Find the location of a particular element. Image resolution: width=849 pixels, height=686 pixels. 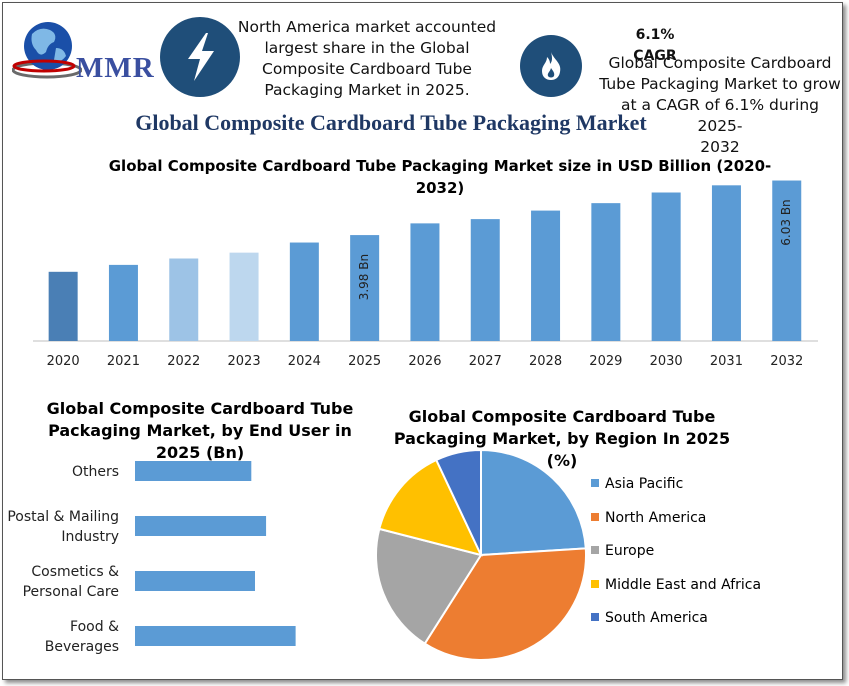

info1-line: largest share in the Global is located at coordinates (367, 48).